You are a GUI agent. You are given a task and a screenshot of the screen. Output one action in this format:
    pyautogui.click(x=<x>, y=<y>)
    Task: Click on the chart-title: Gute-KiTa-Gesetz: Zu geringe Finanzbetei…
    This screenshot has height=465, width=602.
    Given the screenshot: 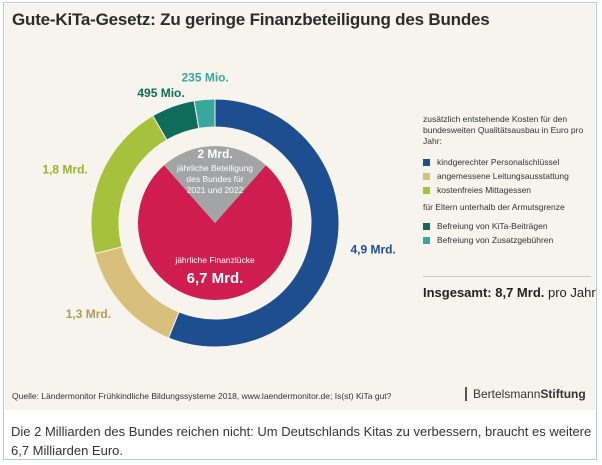 What is the action you would take?
    pyautogui.click(x=251, y=19)
    